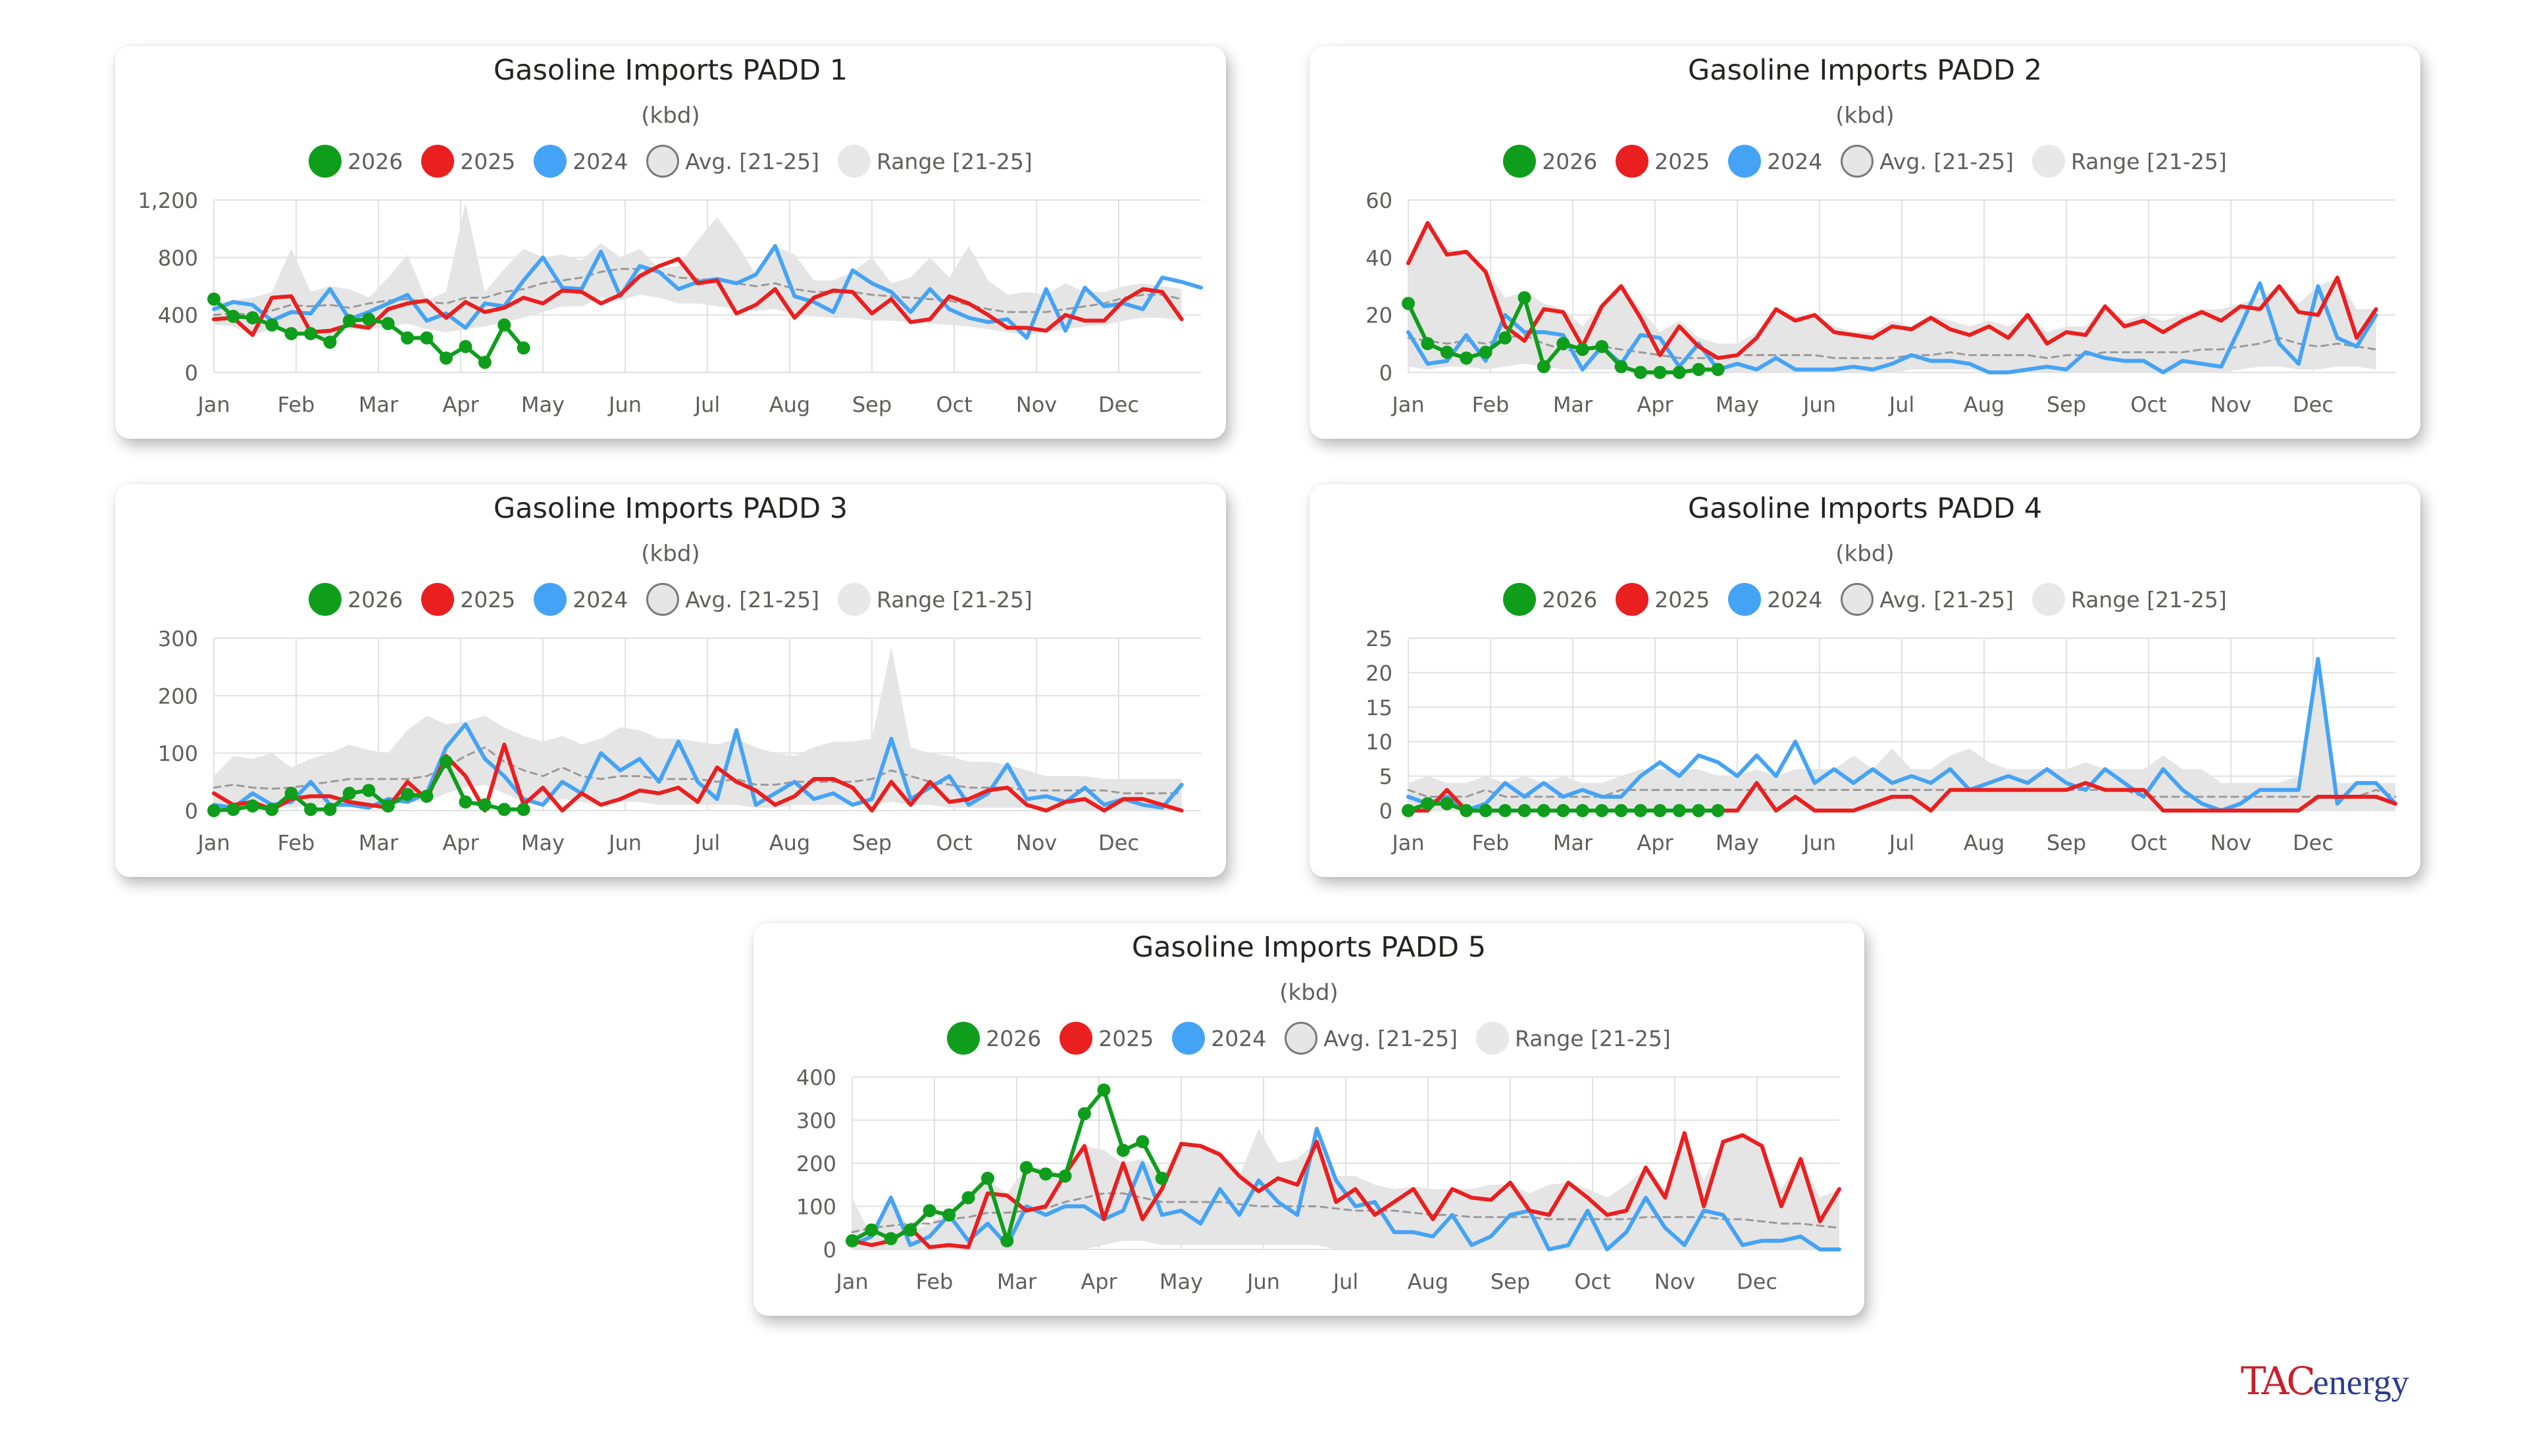  What do you see at coordinates (1795, 599) in the screenshot?
I see `legend-label: 2024` at bounding box center [1795, 599].